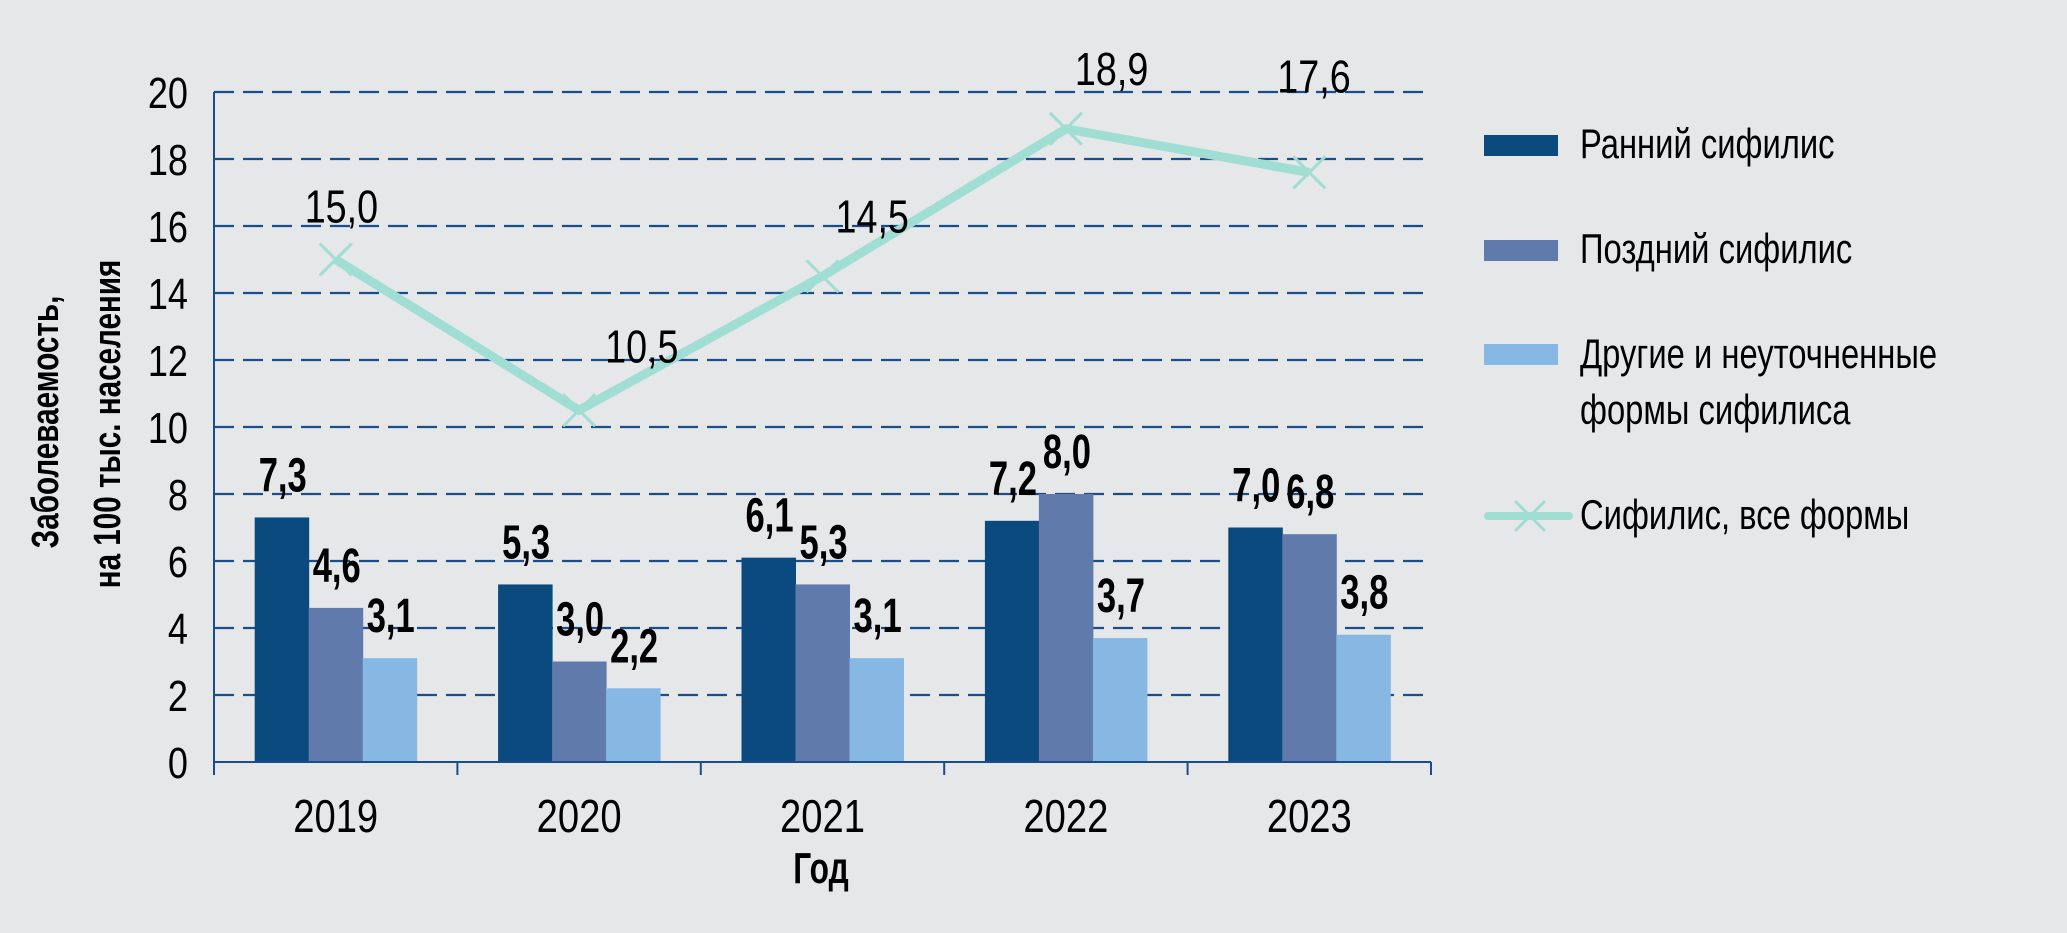 This screenshot has height=933, width=2067. What do you see at coordinates (1521, 250) in the screenshot?
I see `legend-swatch-late` at bounding box center [1521, 250].